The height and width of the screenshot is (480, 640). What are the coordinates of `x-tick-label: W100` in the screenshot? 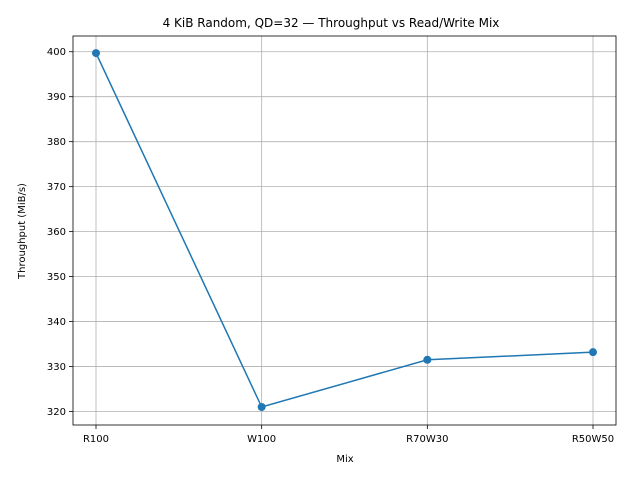 It's located at (261, 439).